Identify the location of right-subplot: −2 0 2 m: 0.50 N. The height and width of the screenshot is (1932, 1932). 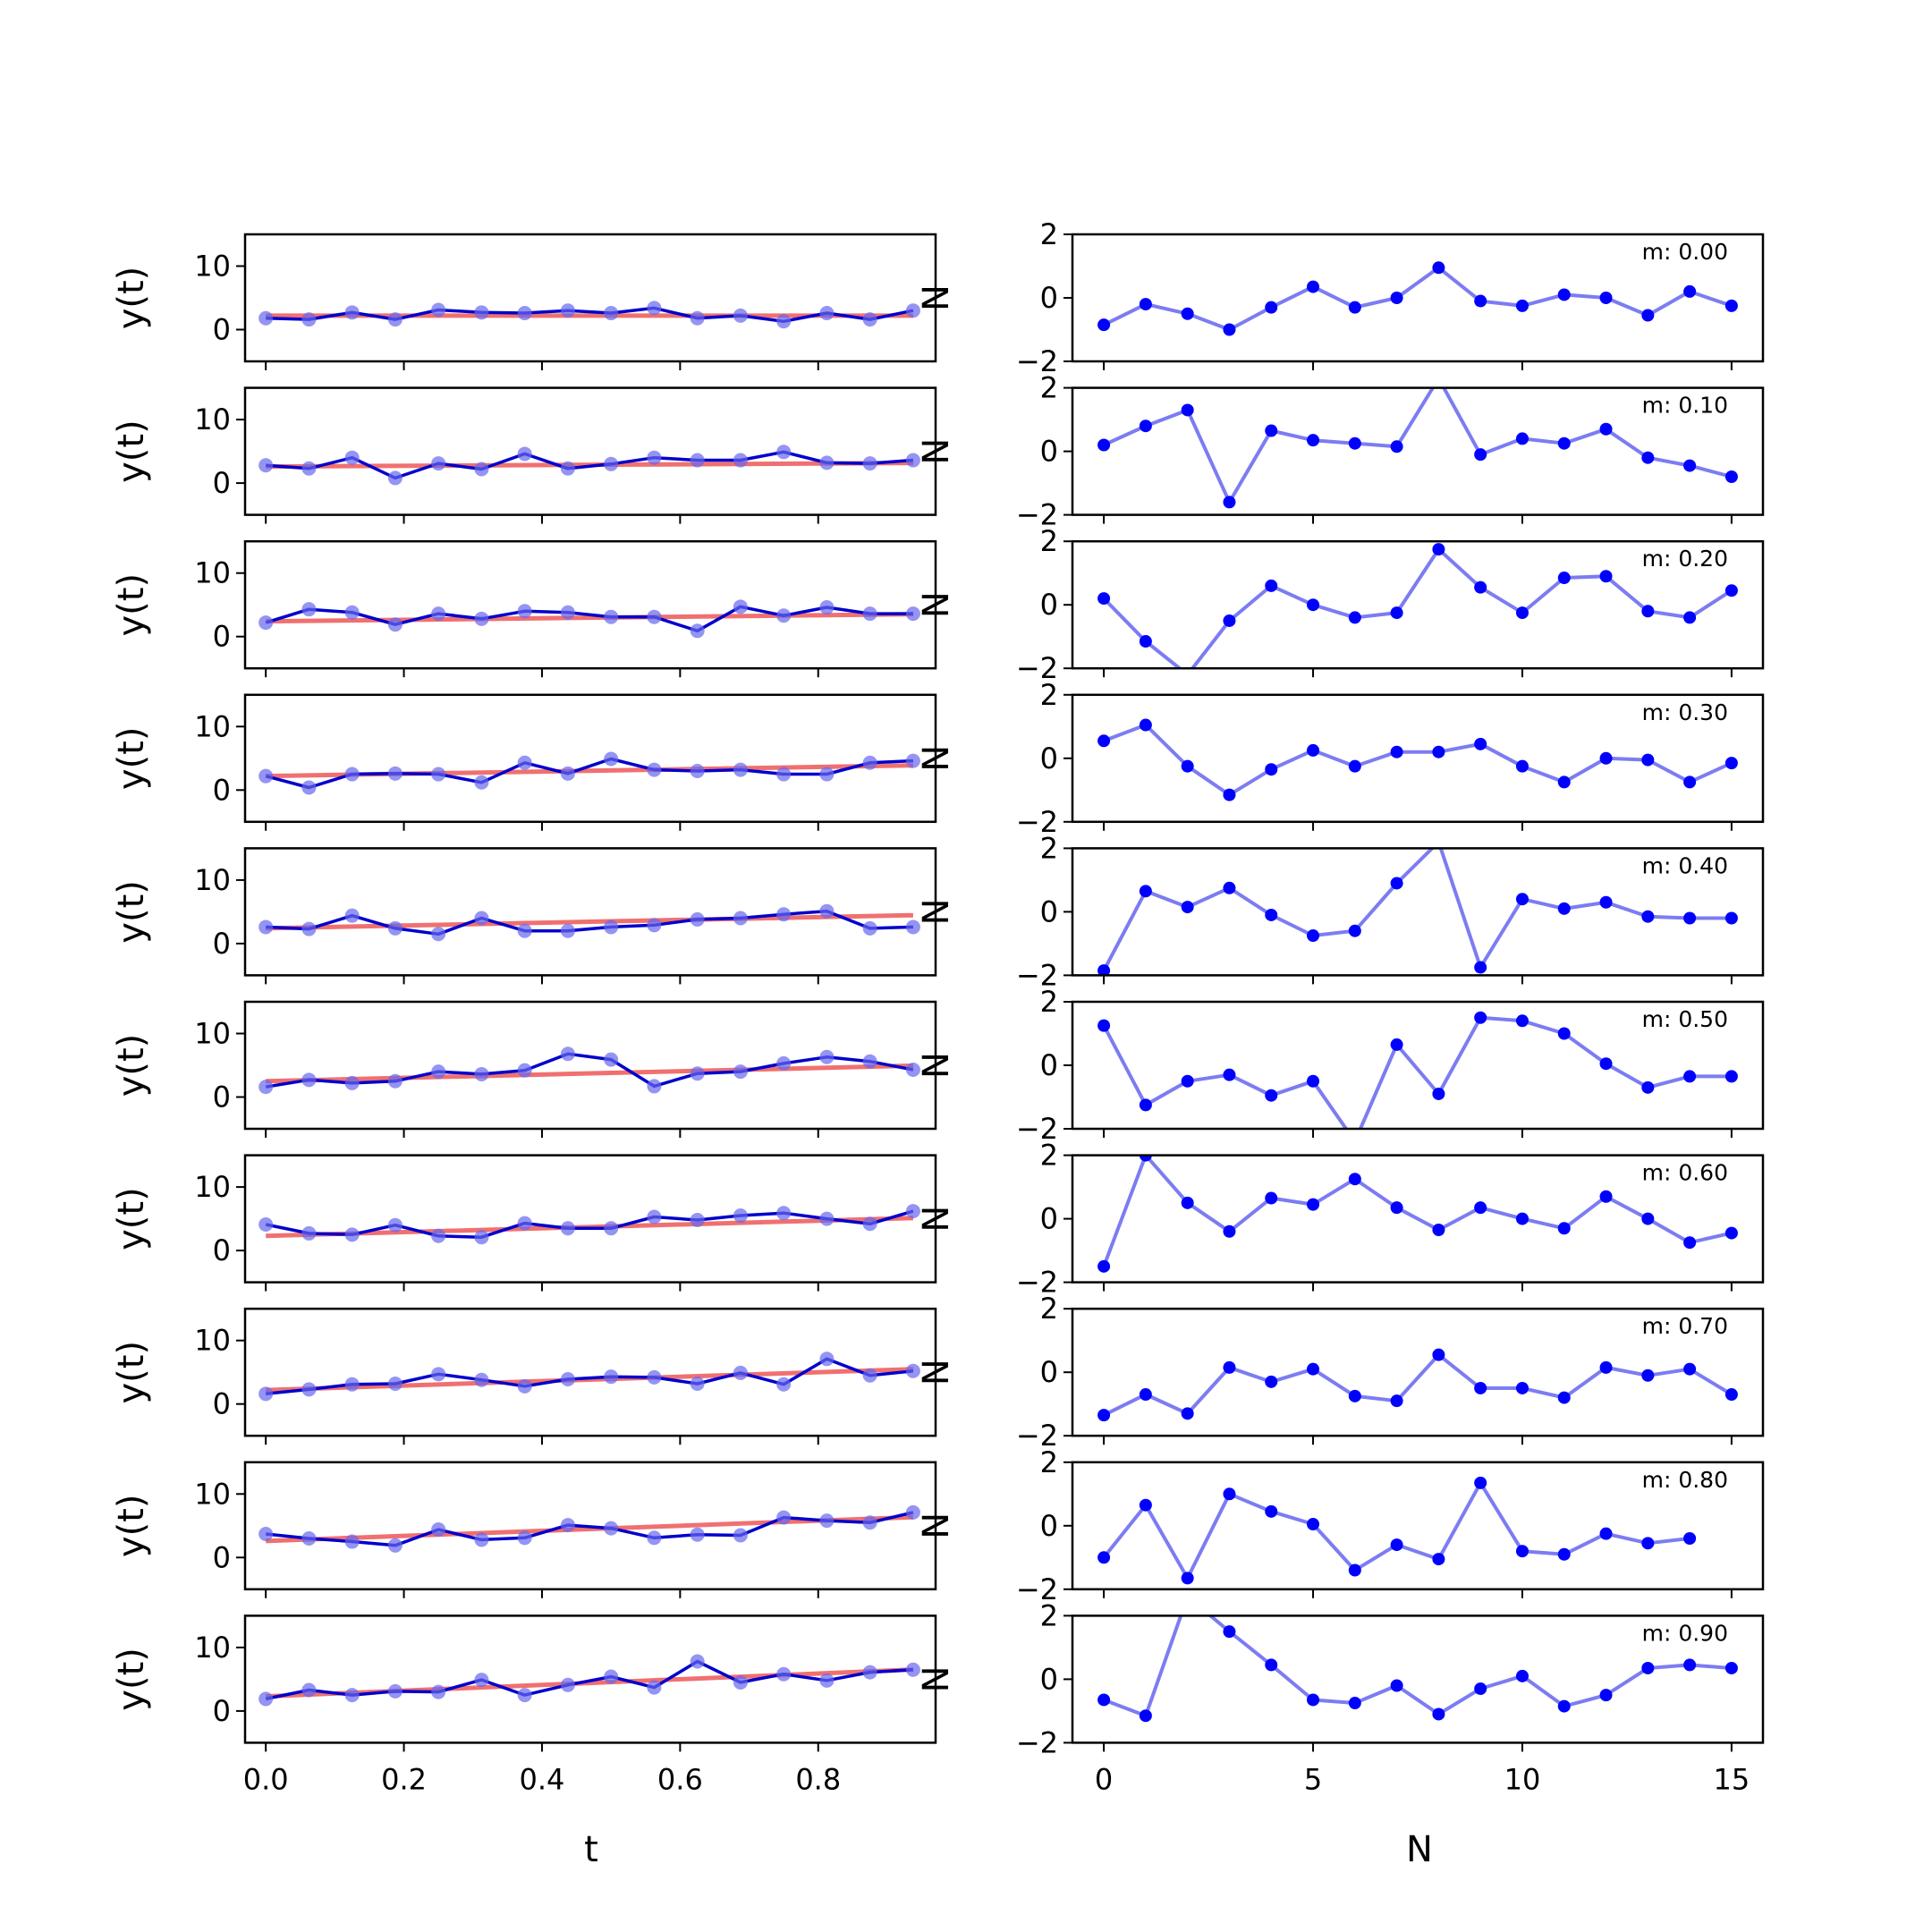
(1340, 1065).